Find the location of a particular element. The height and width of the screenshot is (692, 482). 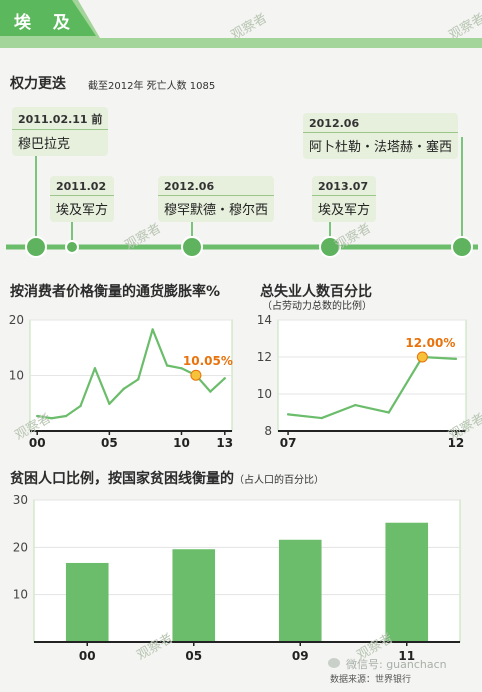

timeline-event-box: 2013.07 埃及军方 is located at coordinates (344, 199).